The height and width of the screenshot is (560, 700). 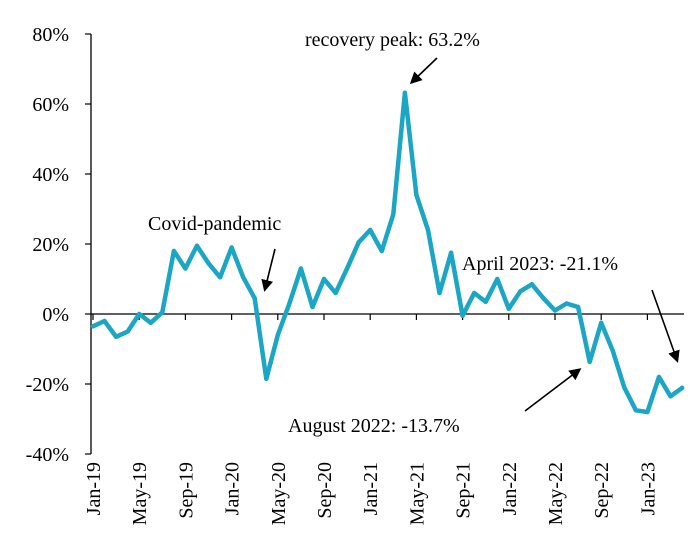 What do you see at coordinates (50, 35) in the screenshot?
I see `y-tick-label: 80%` at bounding box center [50, 35].